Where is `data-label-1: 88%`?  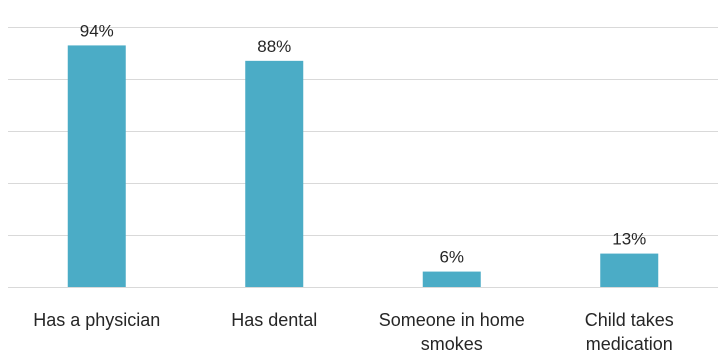
data-label-1: 88% is located at coordinates (274, 46).